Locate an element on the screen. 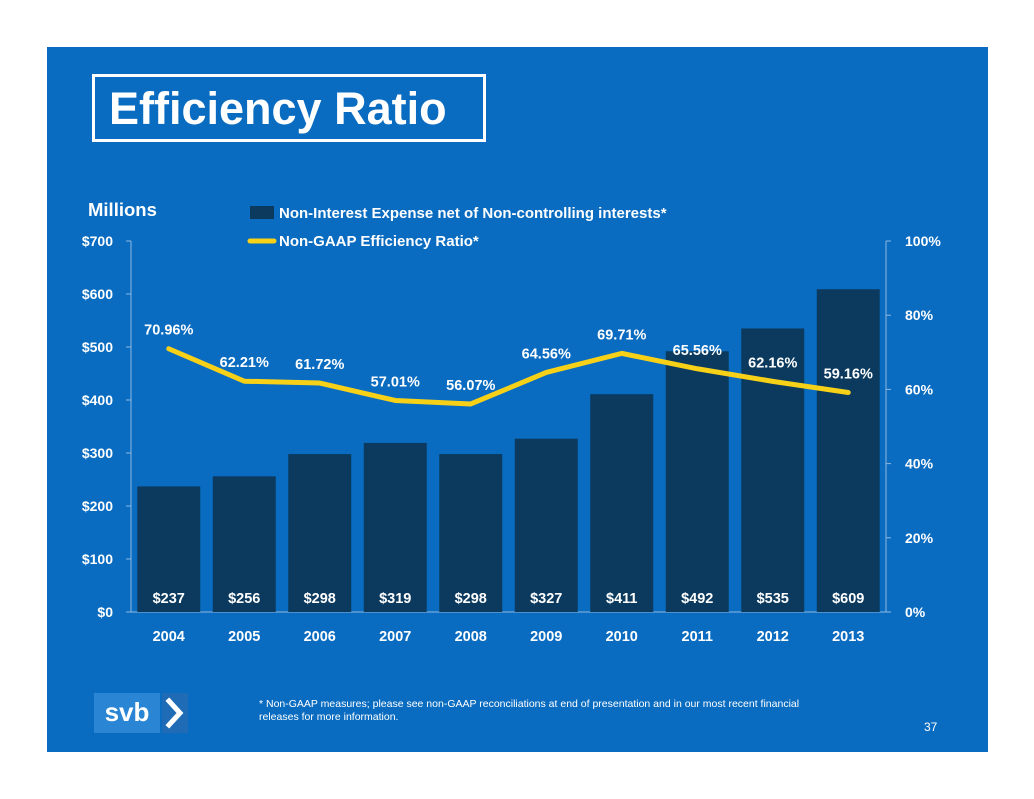  bar-value-label: $535 is located at coordinates (773, 599).